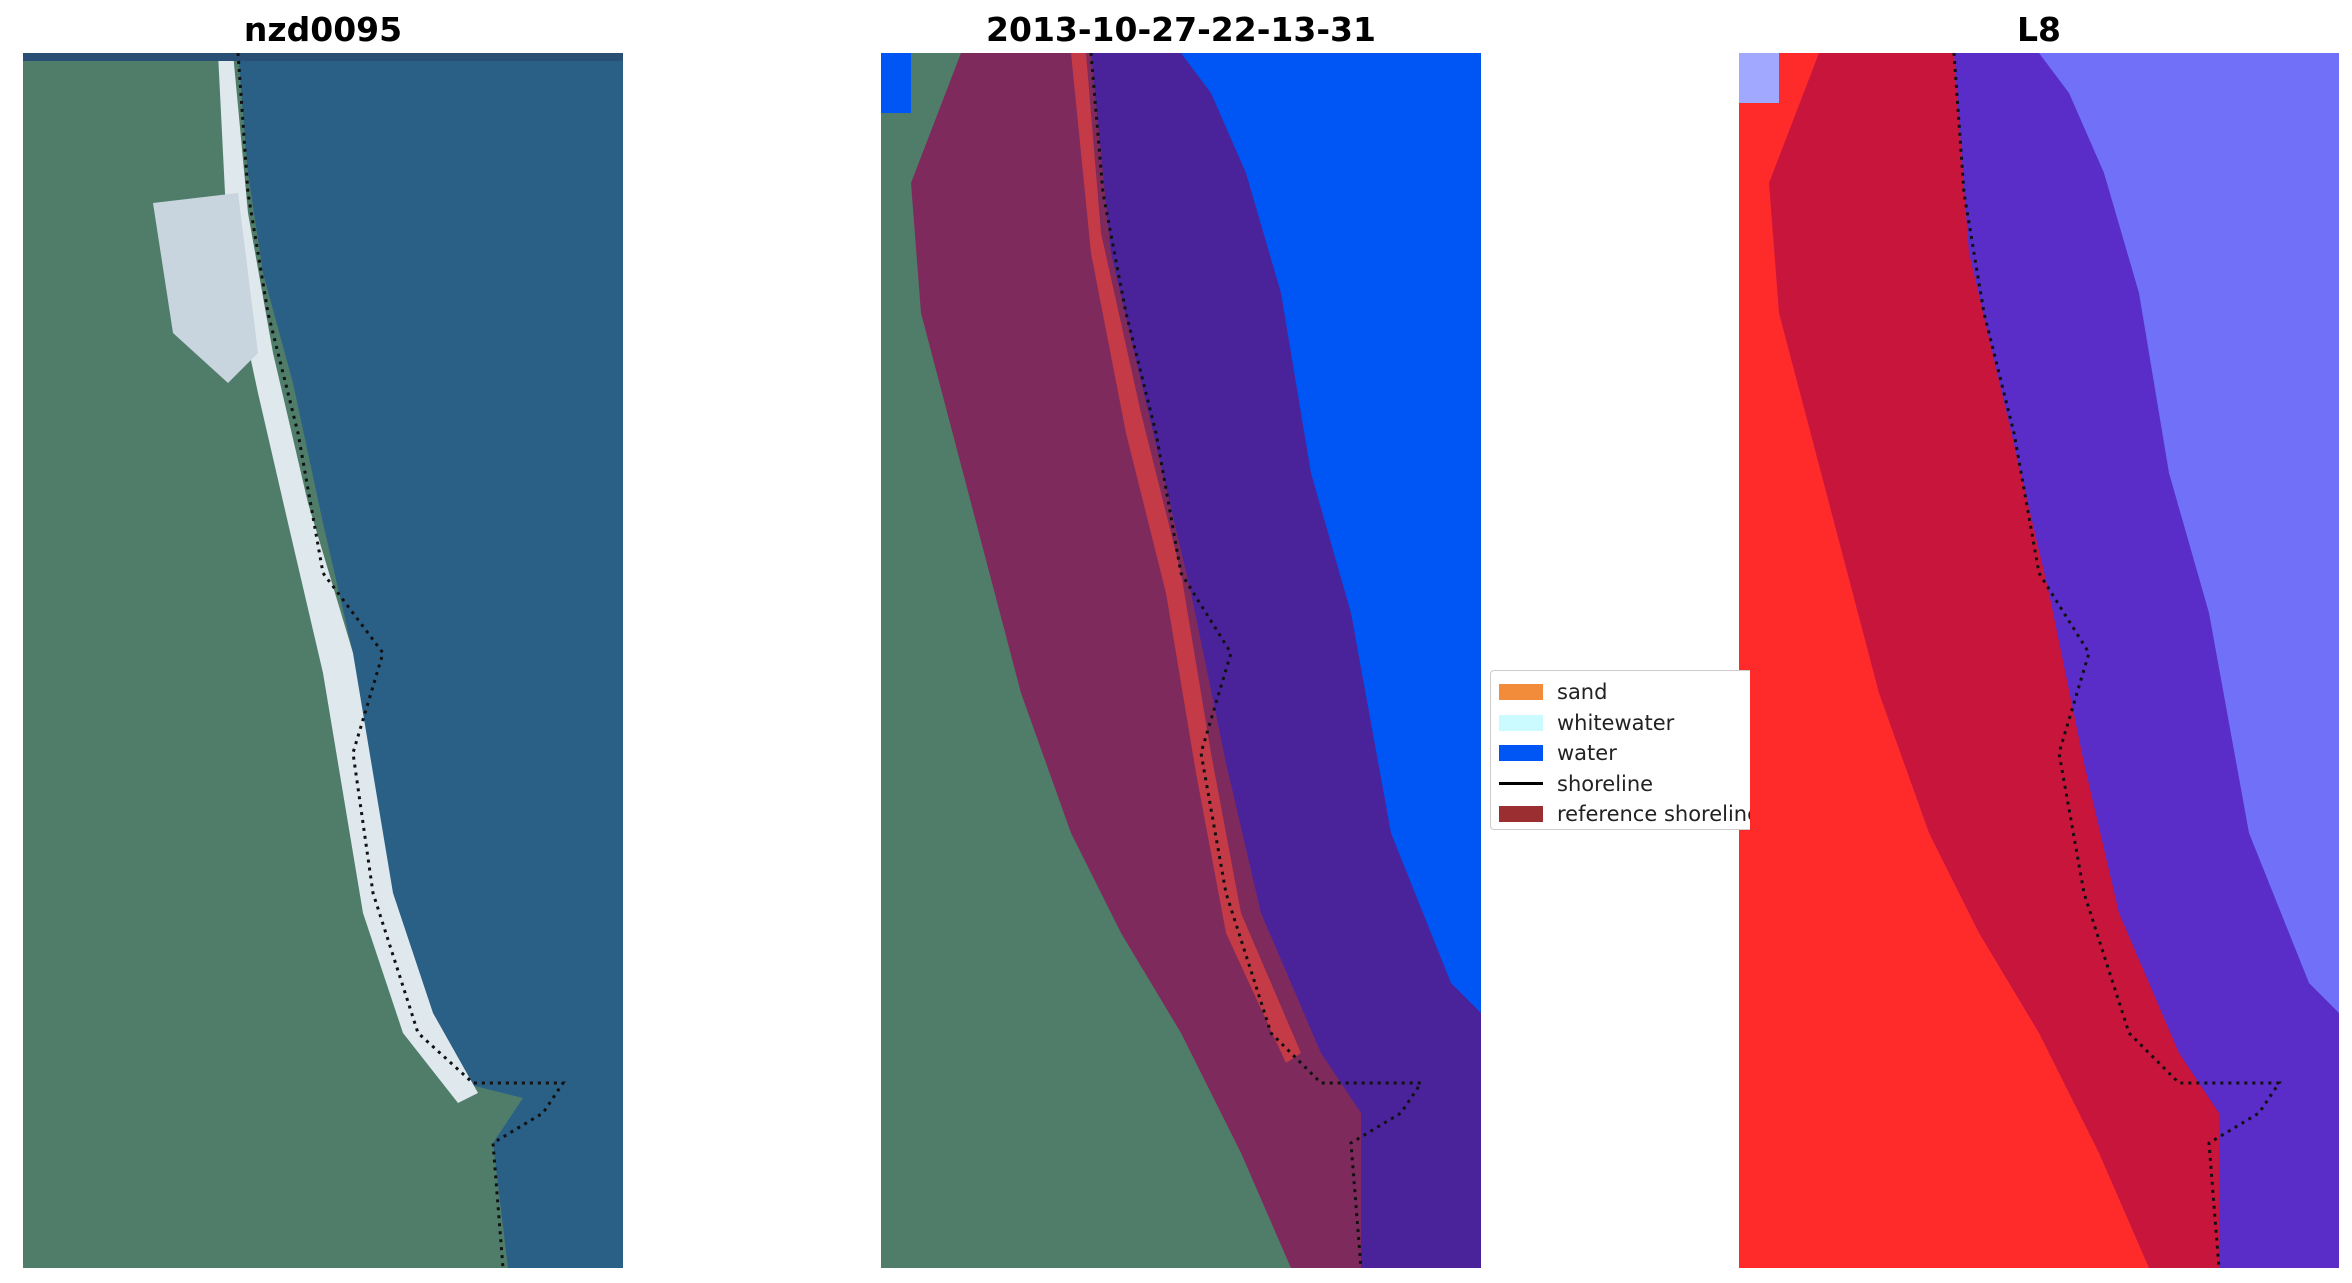 This screenshot has width=2352, height=1283. I want to click on legend-label-sand: sand, so click(1582, 692).